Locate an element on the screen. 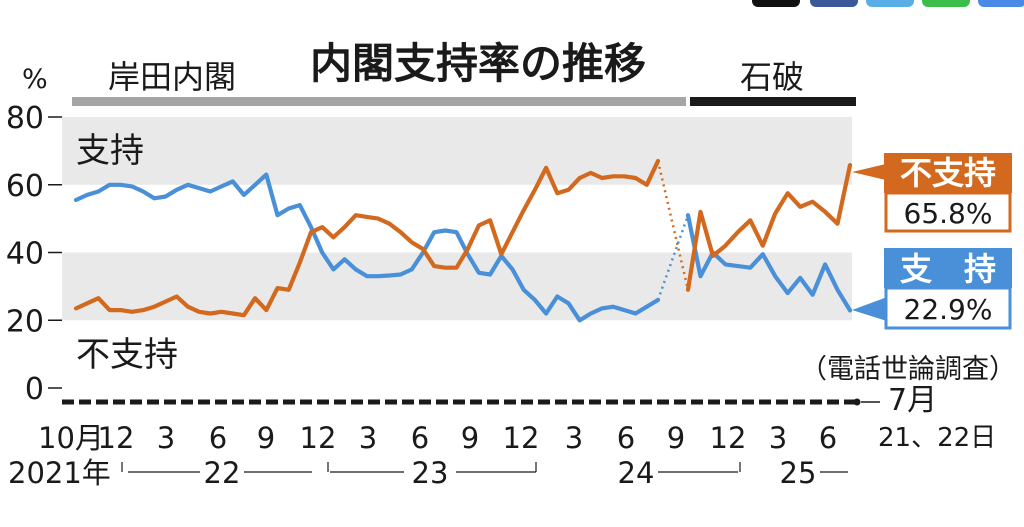  share-button-line is located at coordinates (946, 3).